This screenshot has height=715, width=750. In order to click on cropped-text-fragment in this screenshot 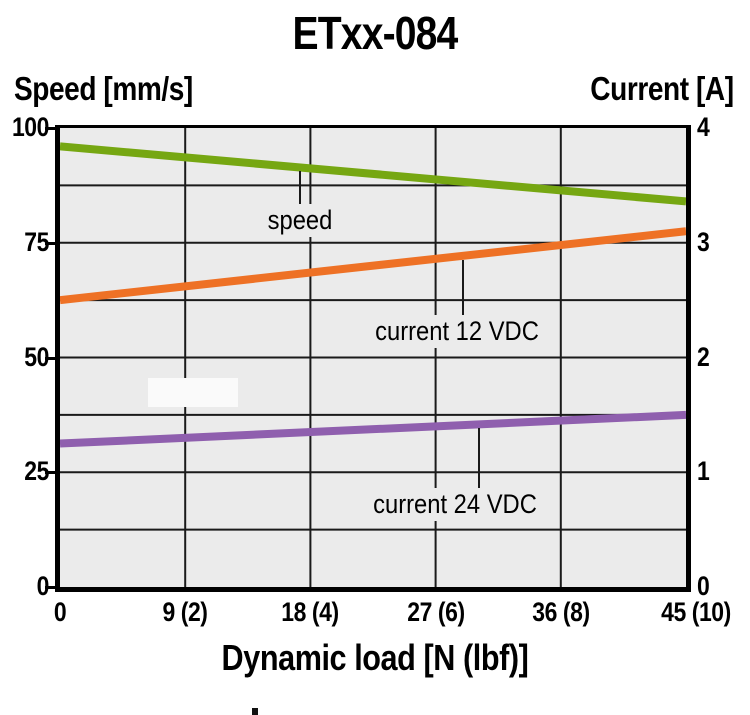, I will do `click(255, 711)`.